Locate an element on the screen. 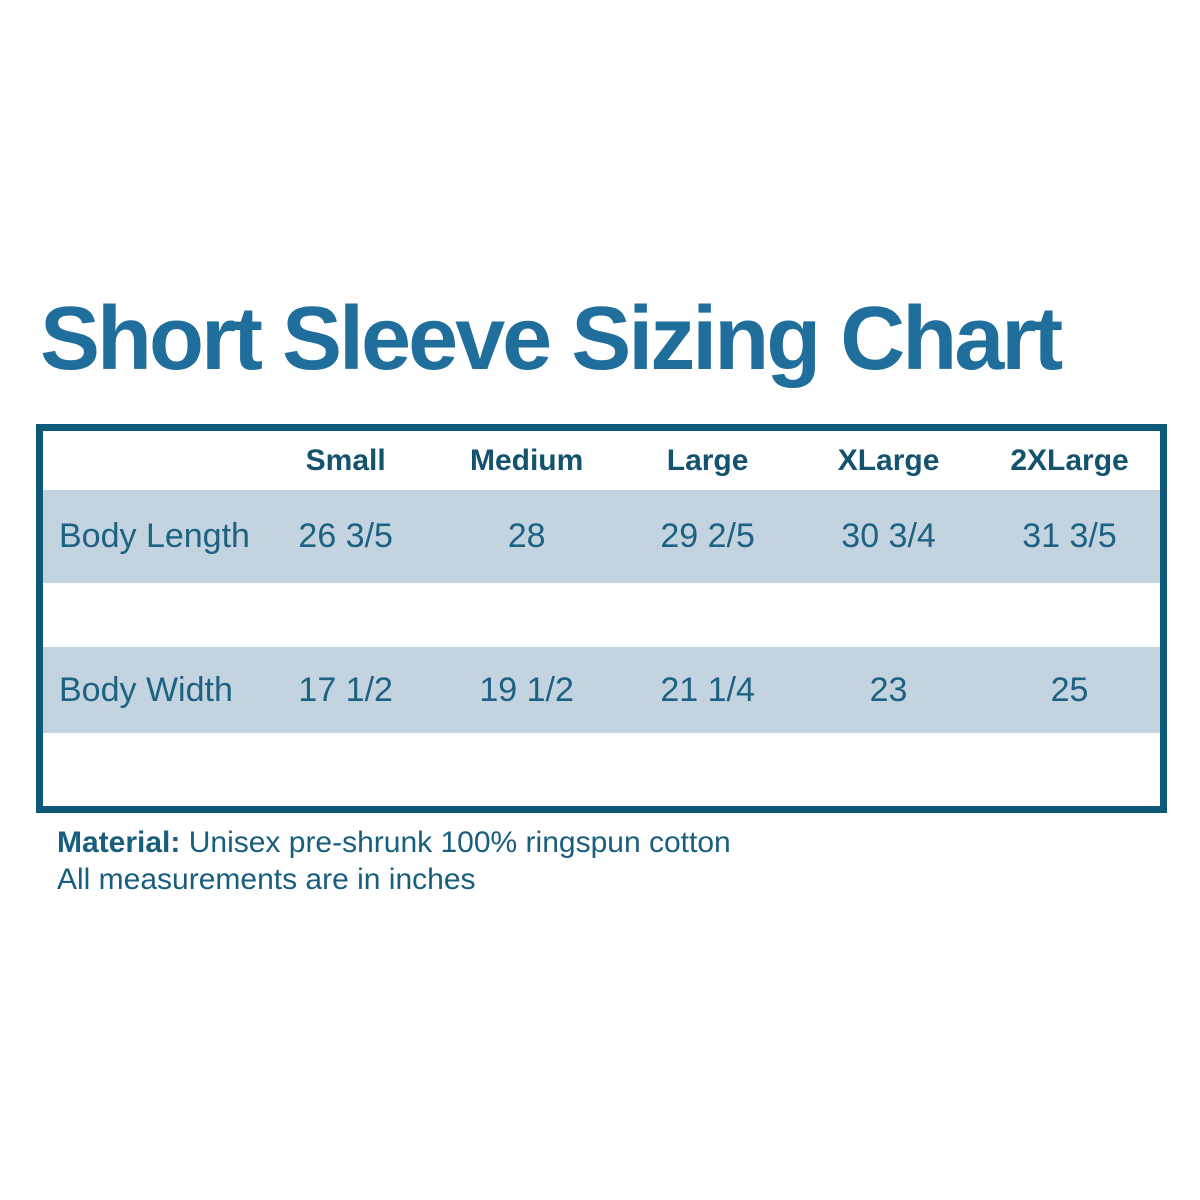  cell-body-length-small: 26 3/5 is located at coordinates (345, 536).